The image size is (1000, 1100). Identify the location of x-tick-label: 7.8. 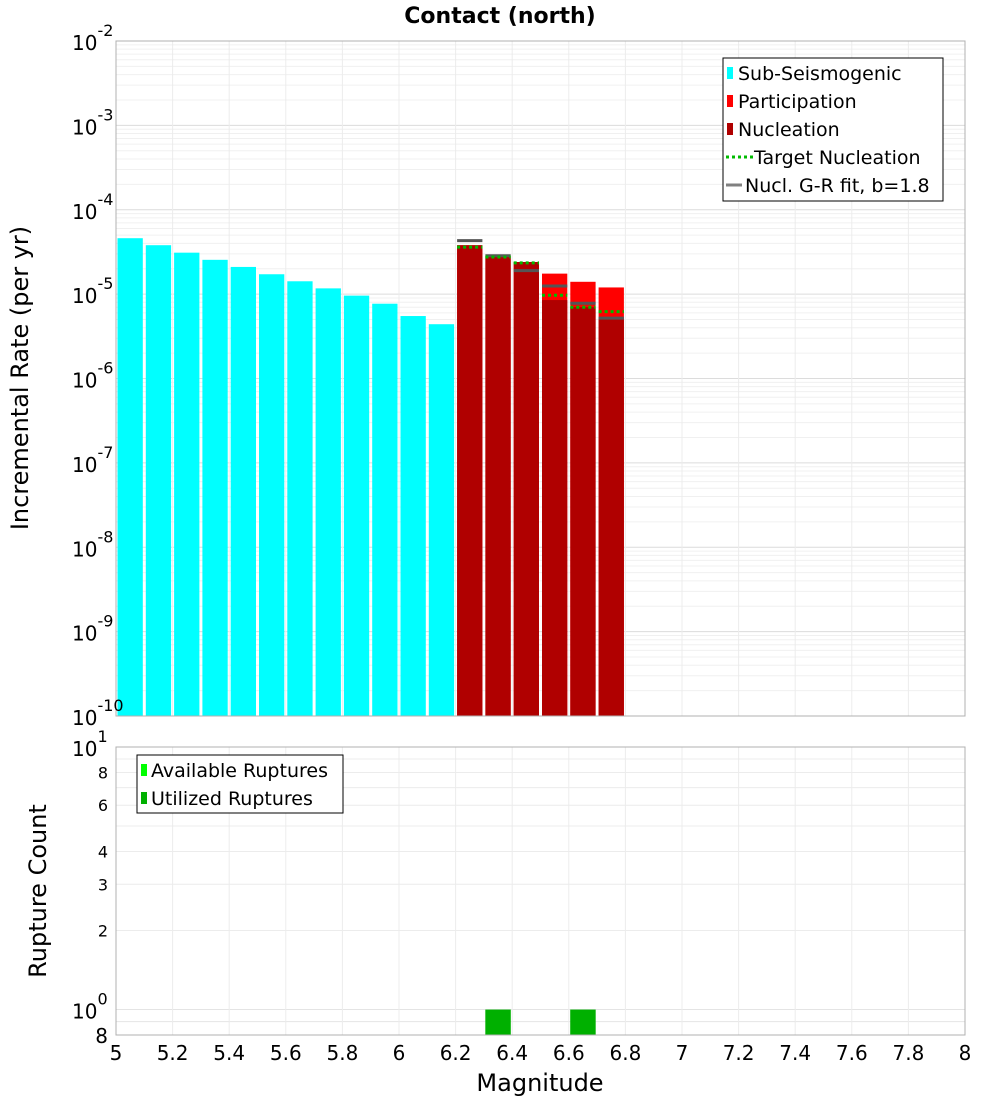
(908, 1053).